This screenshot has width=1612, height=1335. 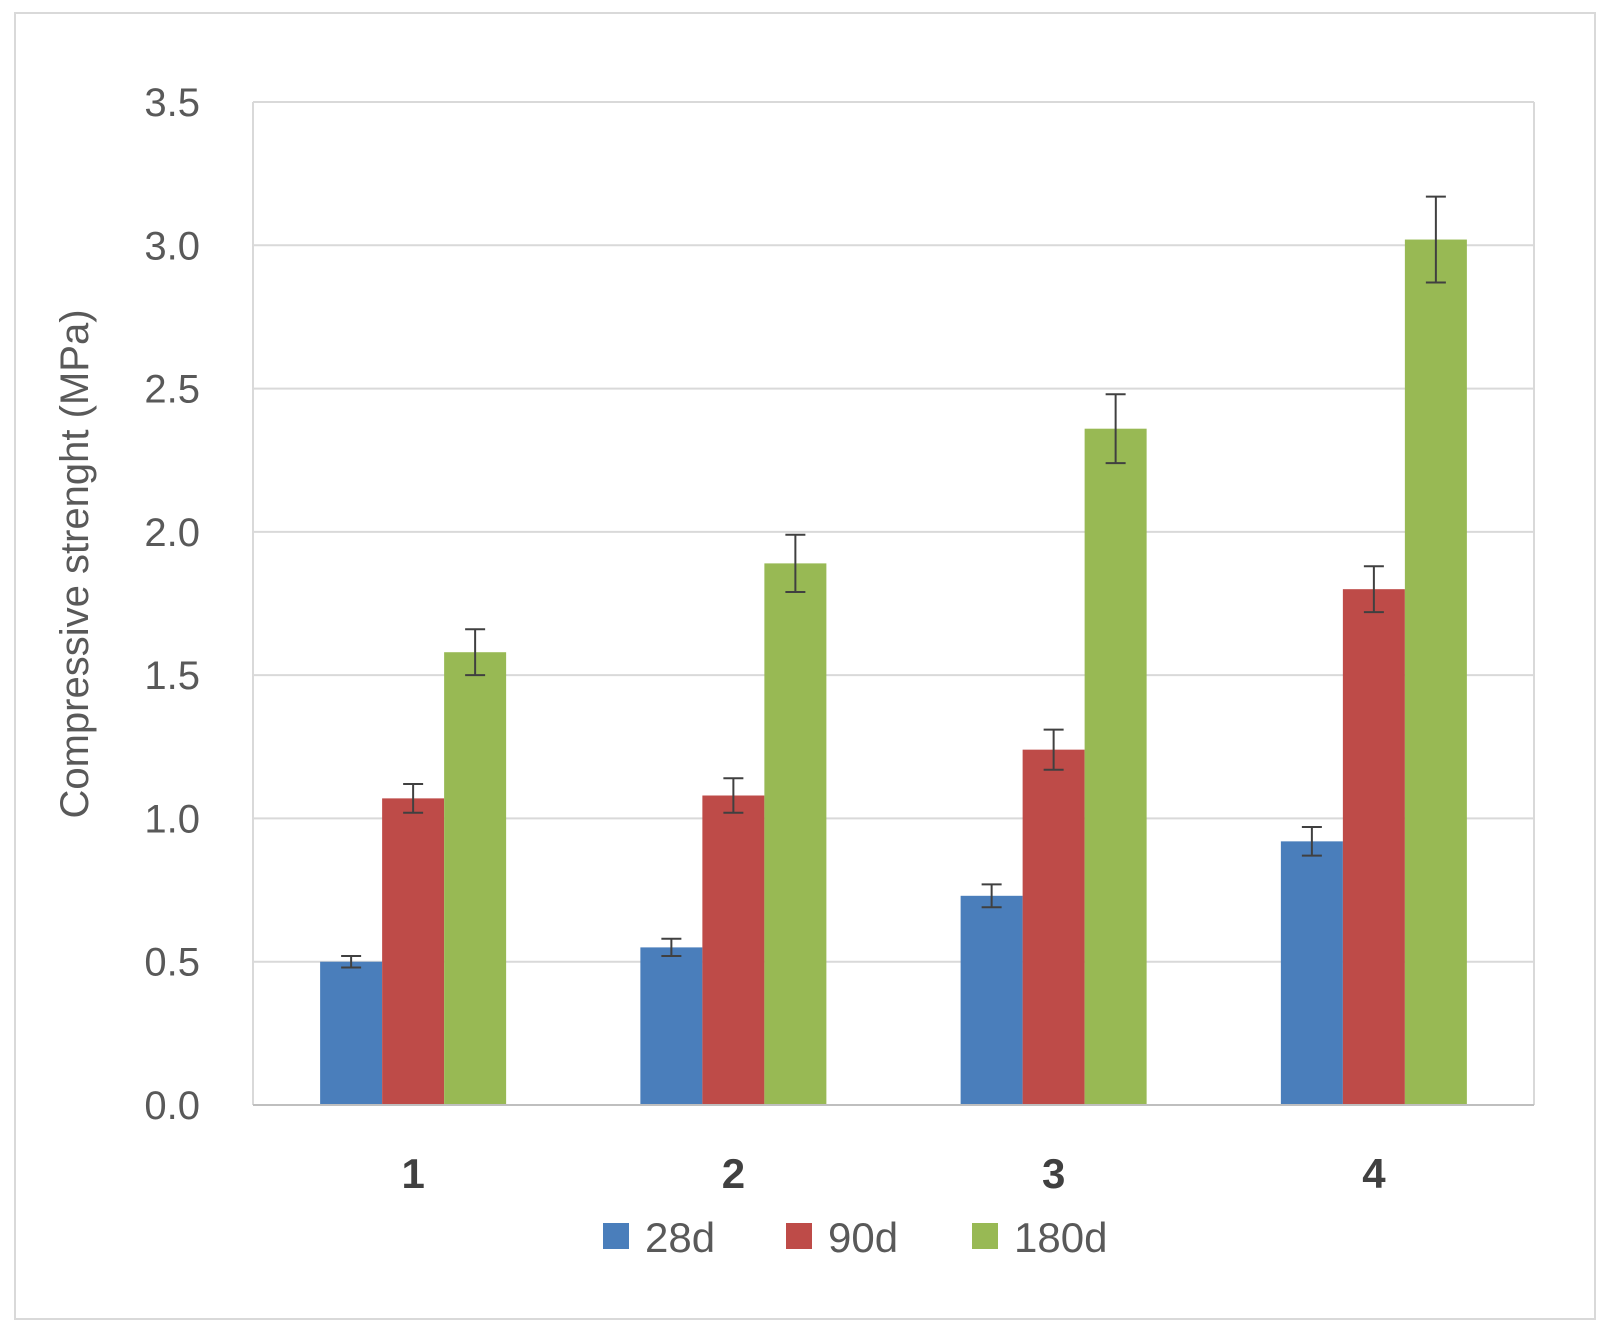 I want to click on x-tick-label: 1, so click(x=412, y=1173).